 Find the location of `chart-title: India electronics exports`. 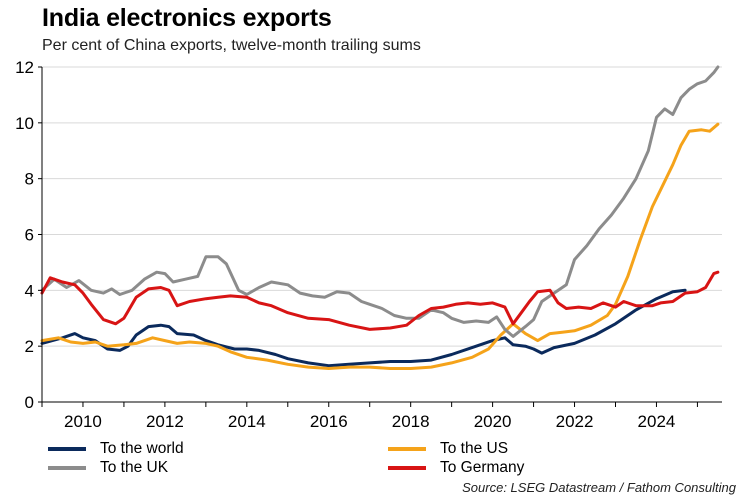

chart-title: India electronics exports is located at coordinates (187, 18).